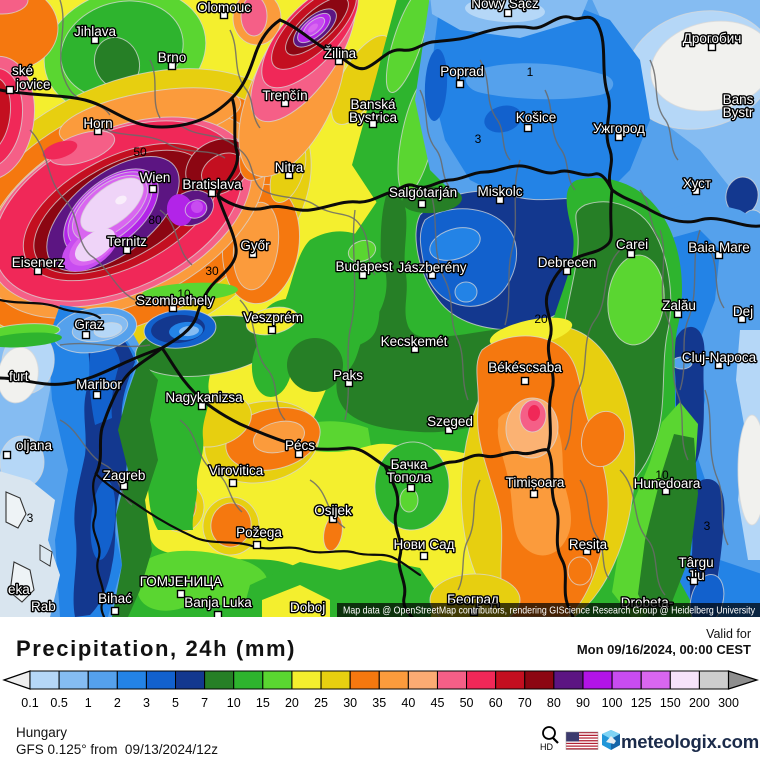 The image size is (760, 760). Describe the element at coordinates (431, 267) in the screenshot. I see `svg-text: Jászberény` at that location.